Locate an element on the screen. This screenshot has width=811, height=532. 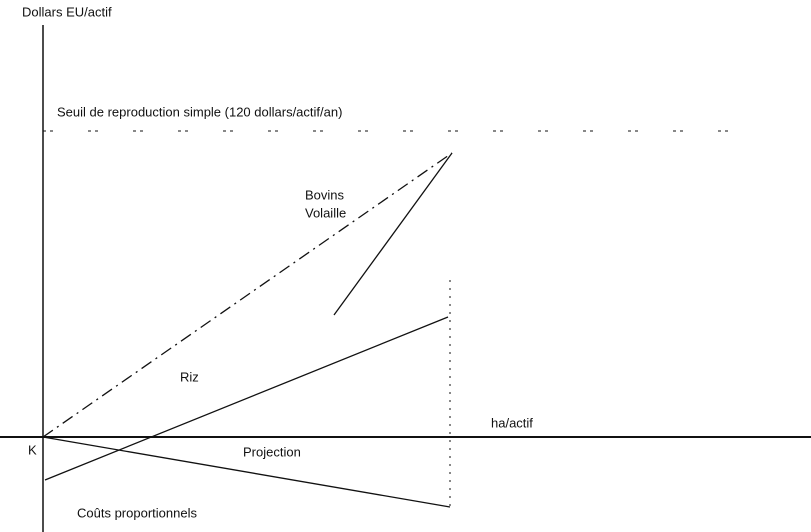
bovins-segment is located at coordinates (393, 234).